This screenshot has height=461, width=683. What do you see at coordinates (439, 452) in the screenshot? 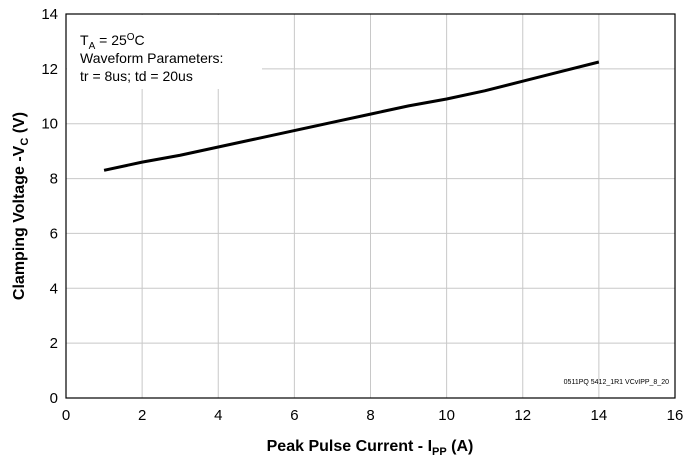
I see `x-label-sub: PP` at bounding box center [439, 452].